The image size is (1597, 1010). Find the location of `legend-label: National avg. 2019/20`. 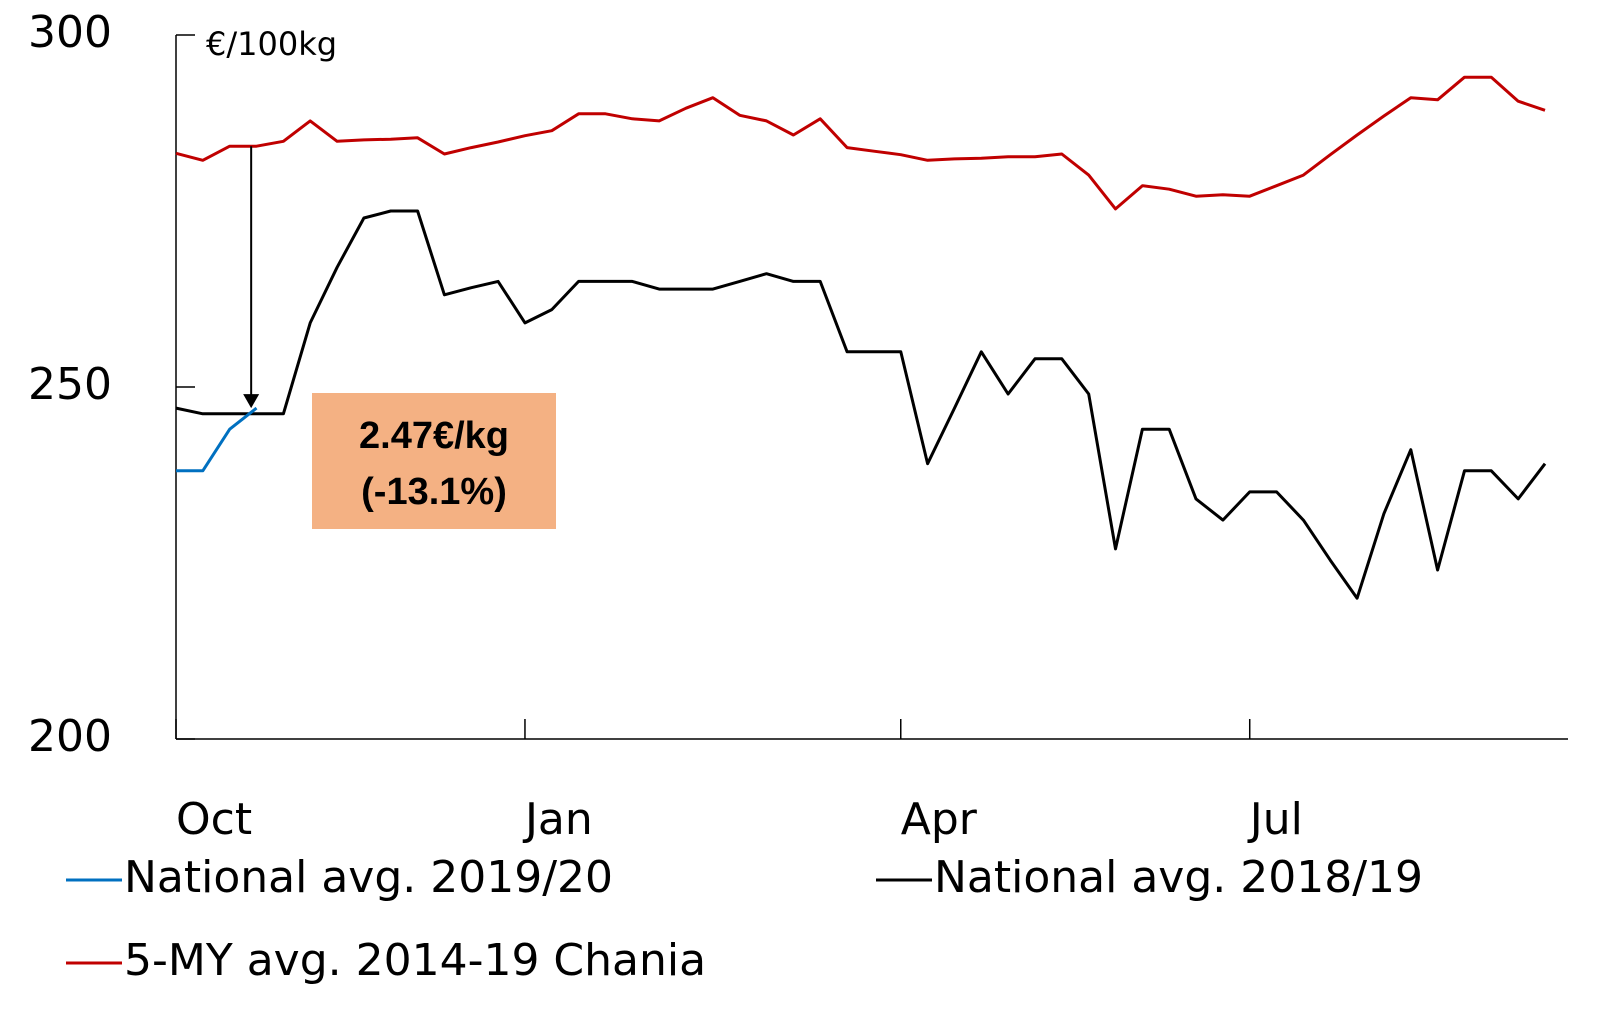

legend-label: National avg. 2019/20 is located at coordinates (368, 877).